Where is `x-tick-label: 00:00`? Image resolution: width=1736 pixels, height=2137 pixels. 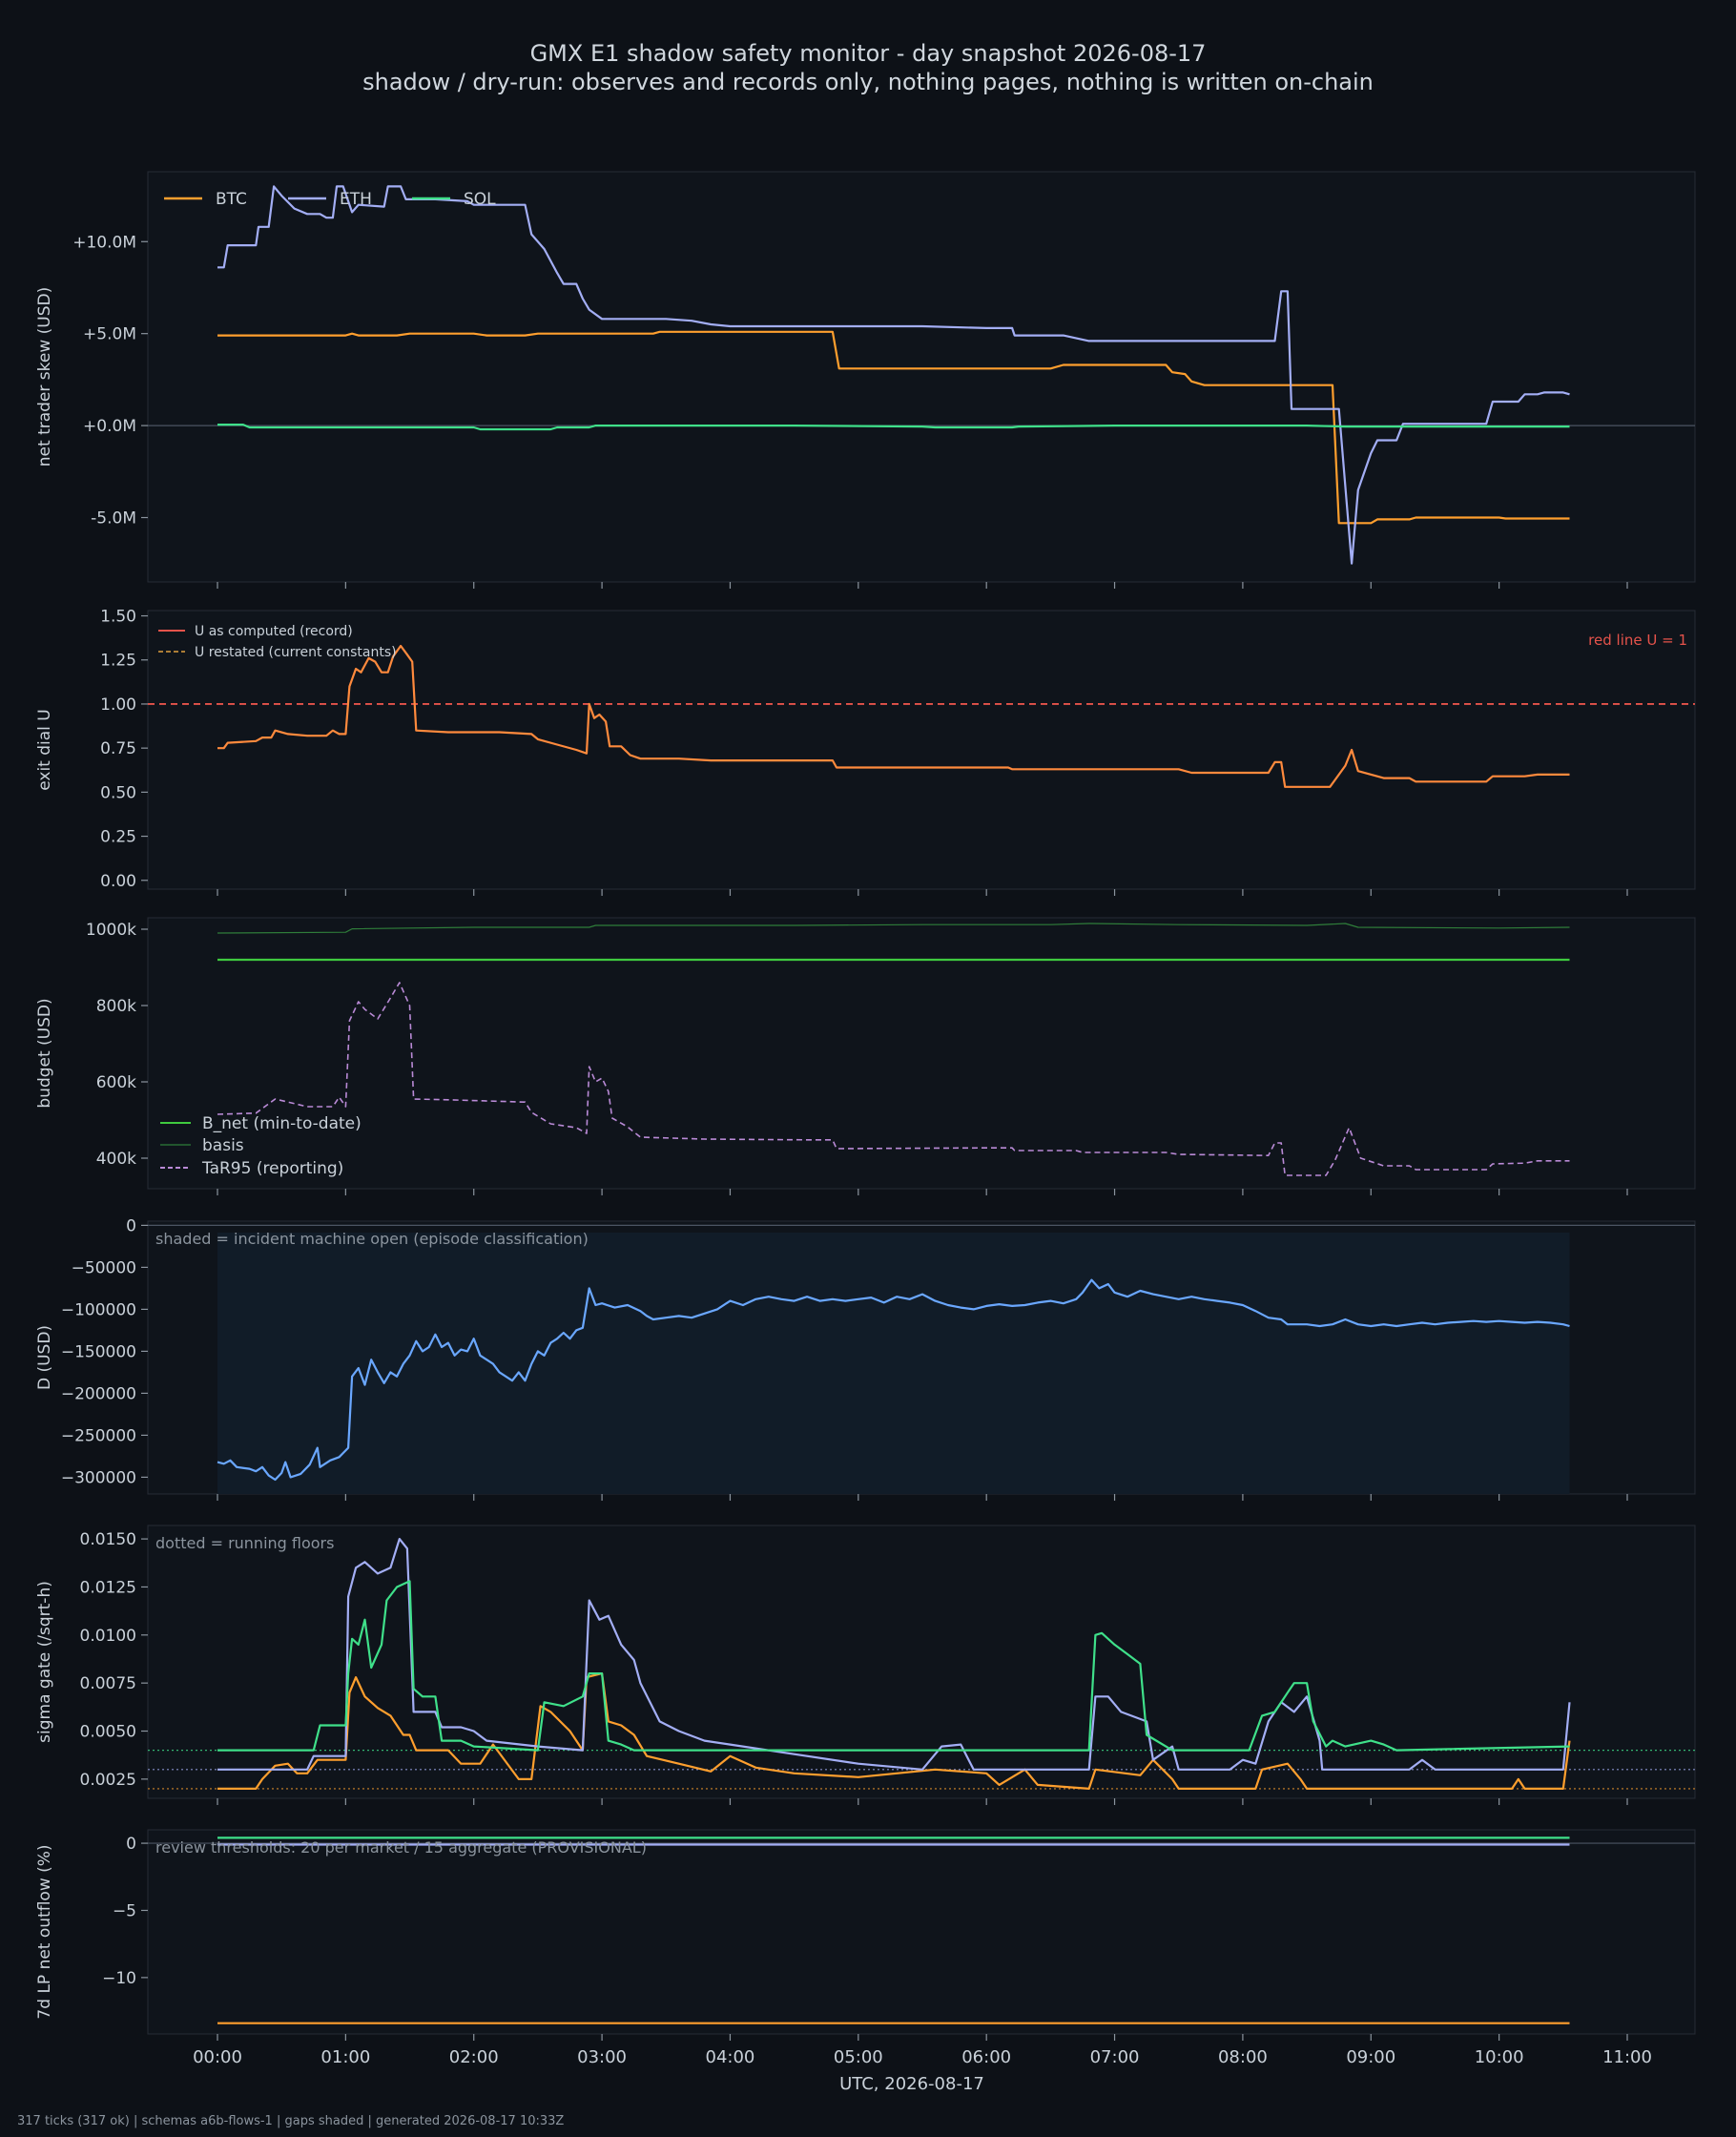
x-tick-label: 00:00 is located at coordinates (217, 2057).